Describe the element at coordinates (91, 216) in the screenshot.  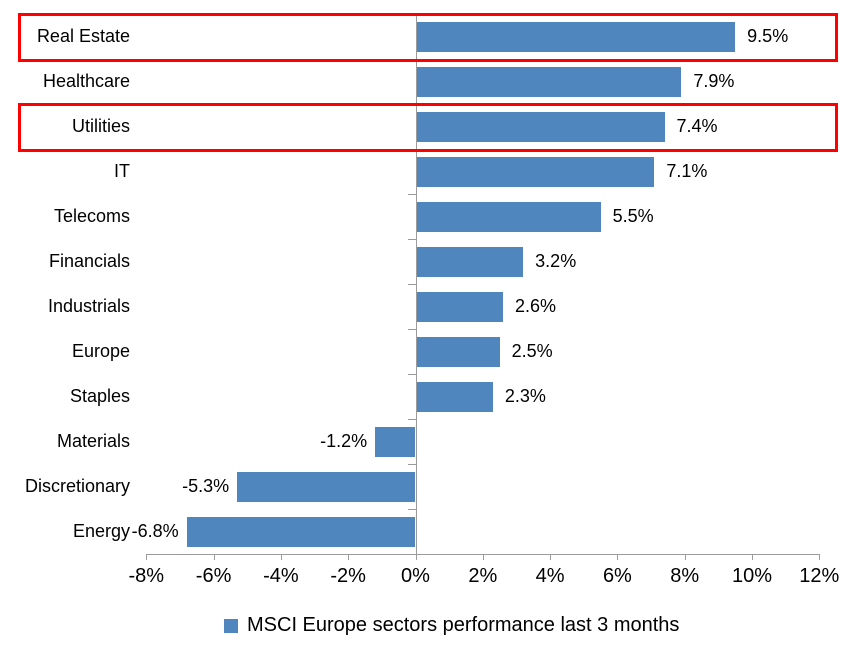
I see `category-label: Telecoms` at that location.